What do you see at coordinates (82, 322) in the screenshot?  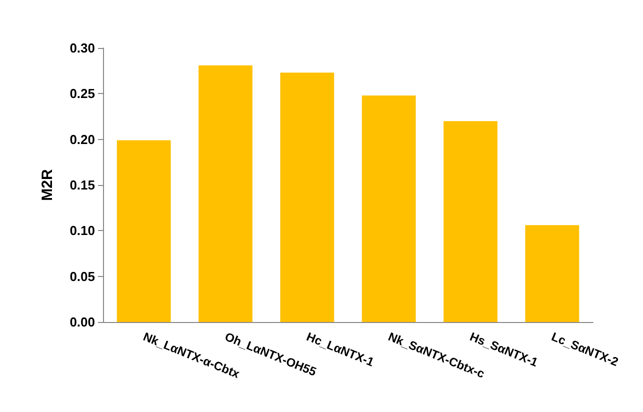 I see `y-tick-label: 0.00` at bounding box center [82, 322].